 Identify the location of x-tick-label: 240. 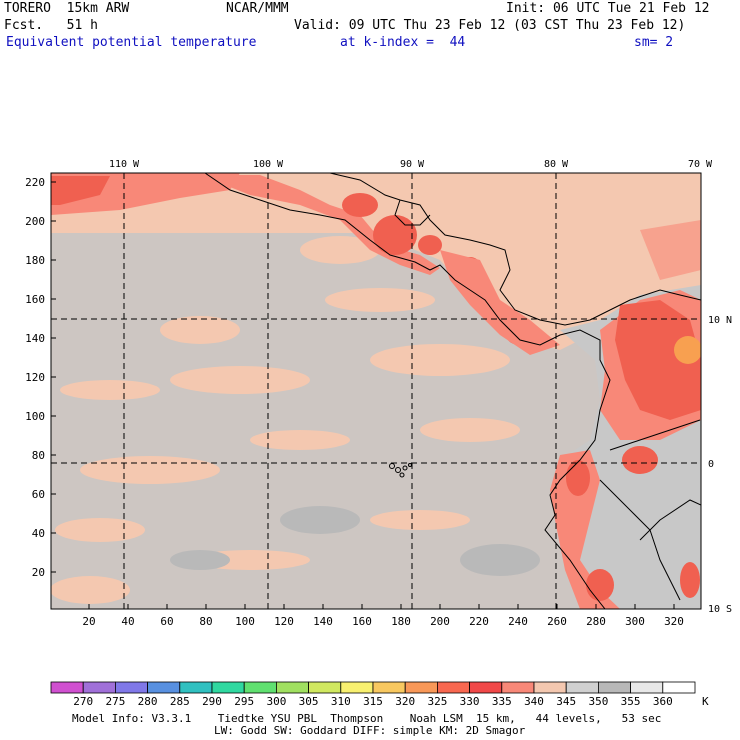
(518, 621).